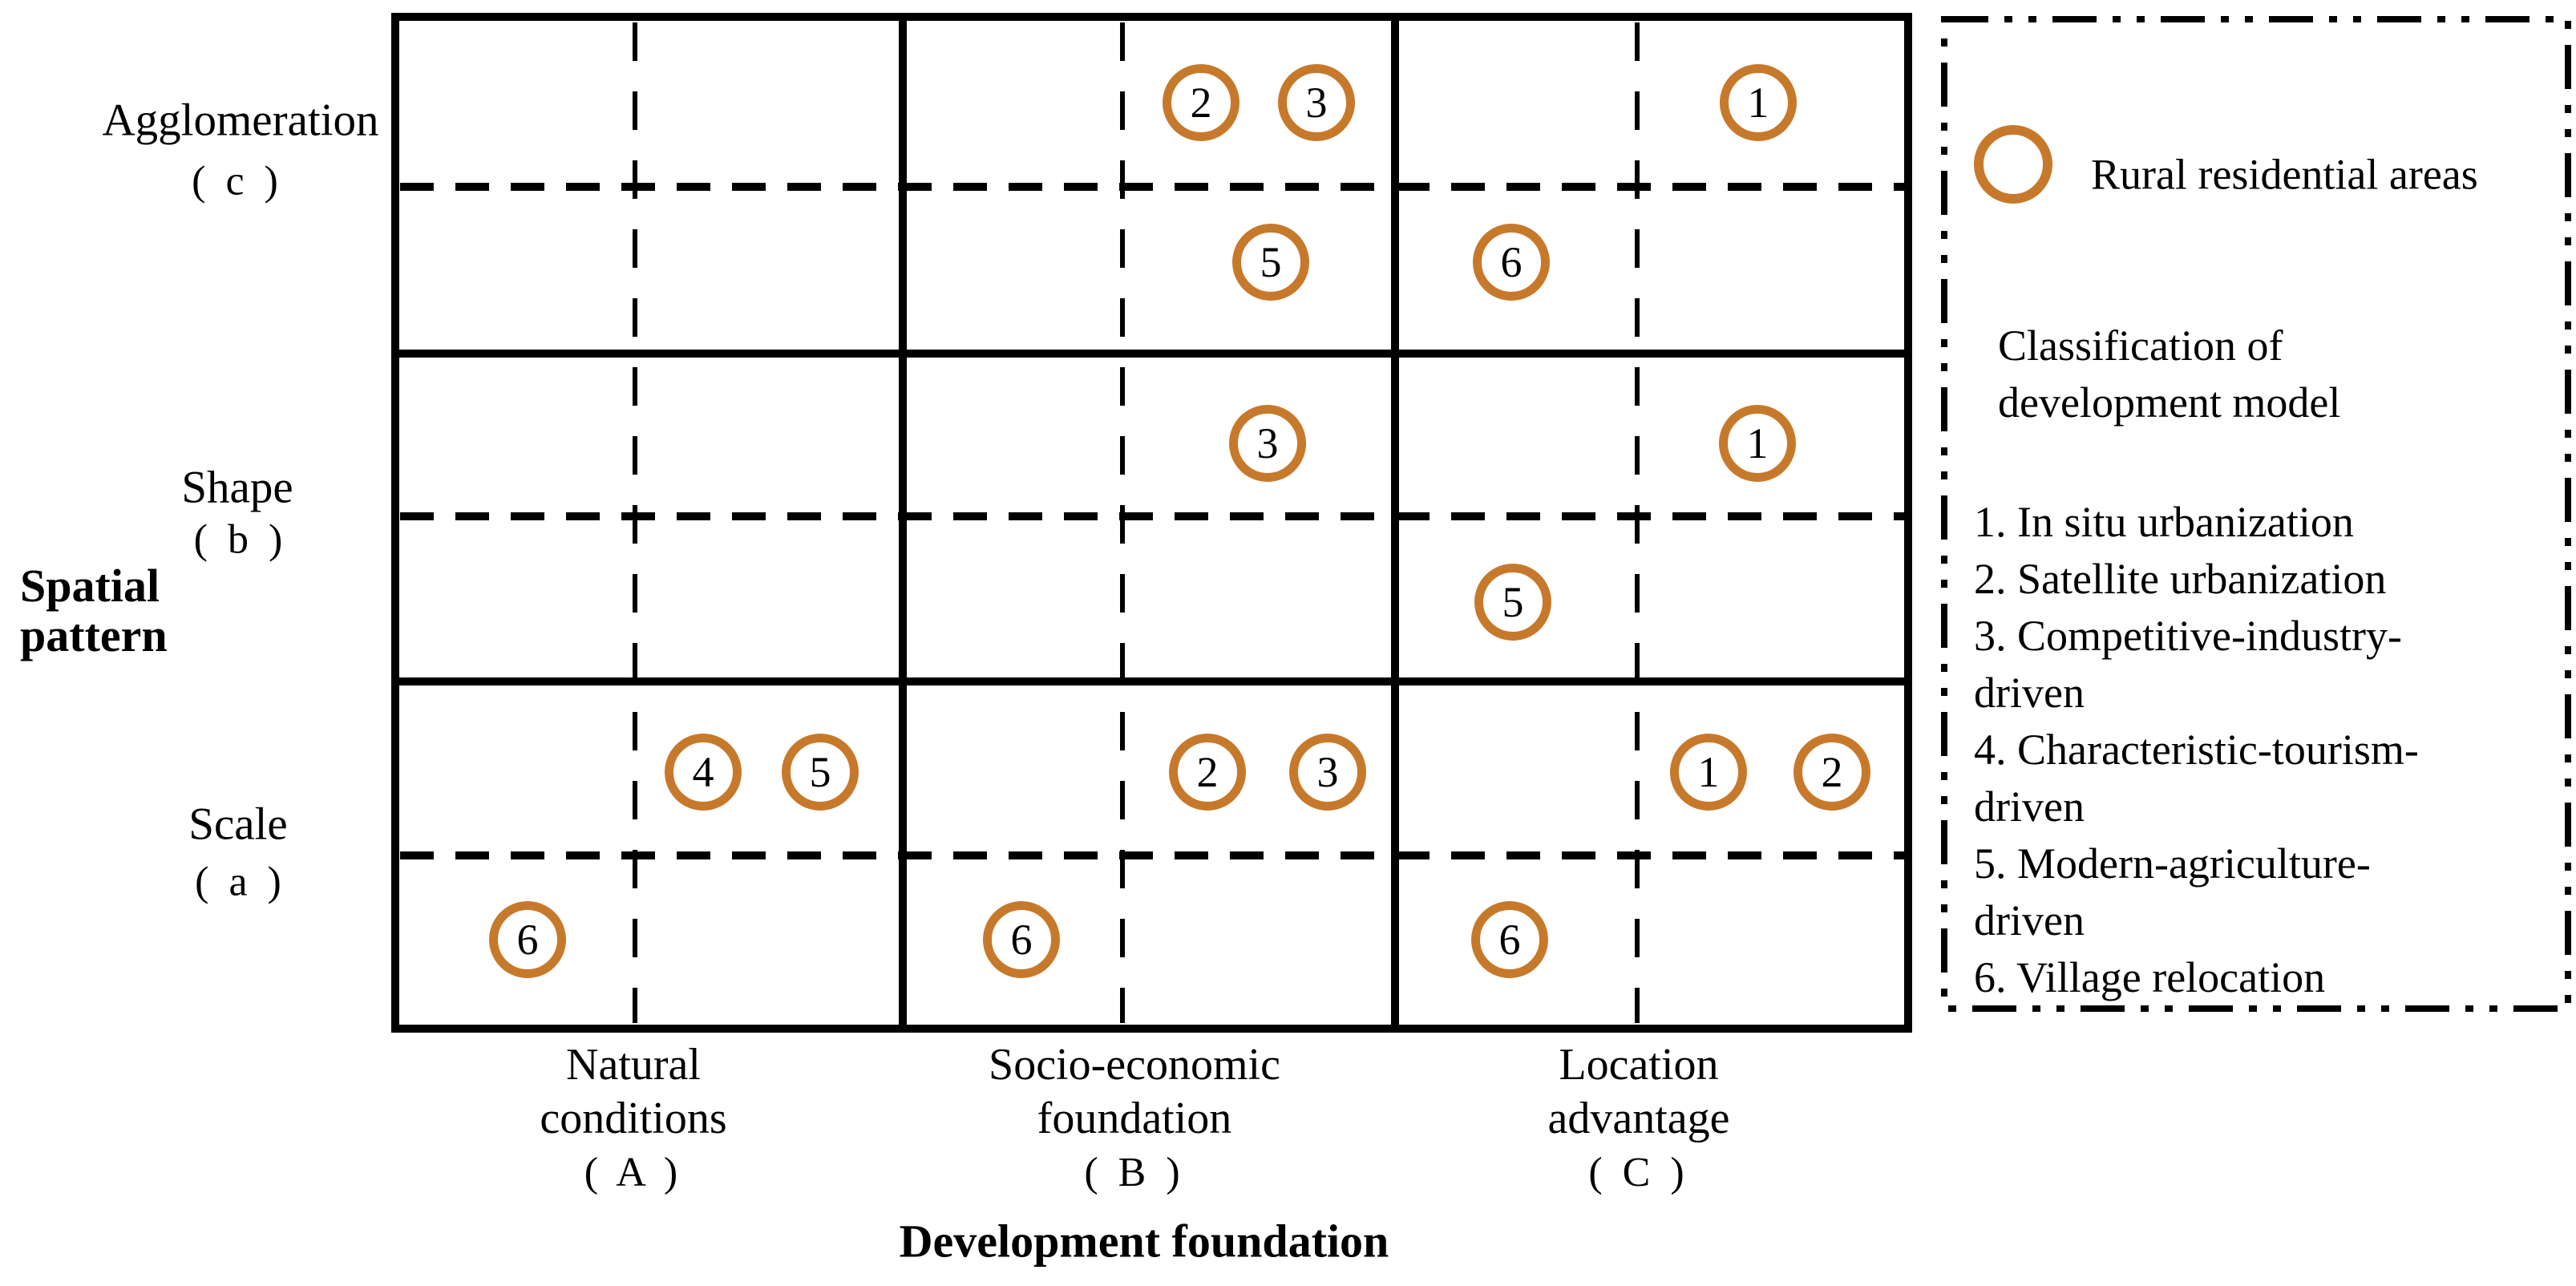  I want to click on legend-symbol-label: Rural residential areas, so click(2284, 174).